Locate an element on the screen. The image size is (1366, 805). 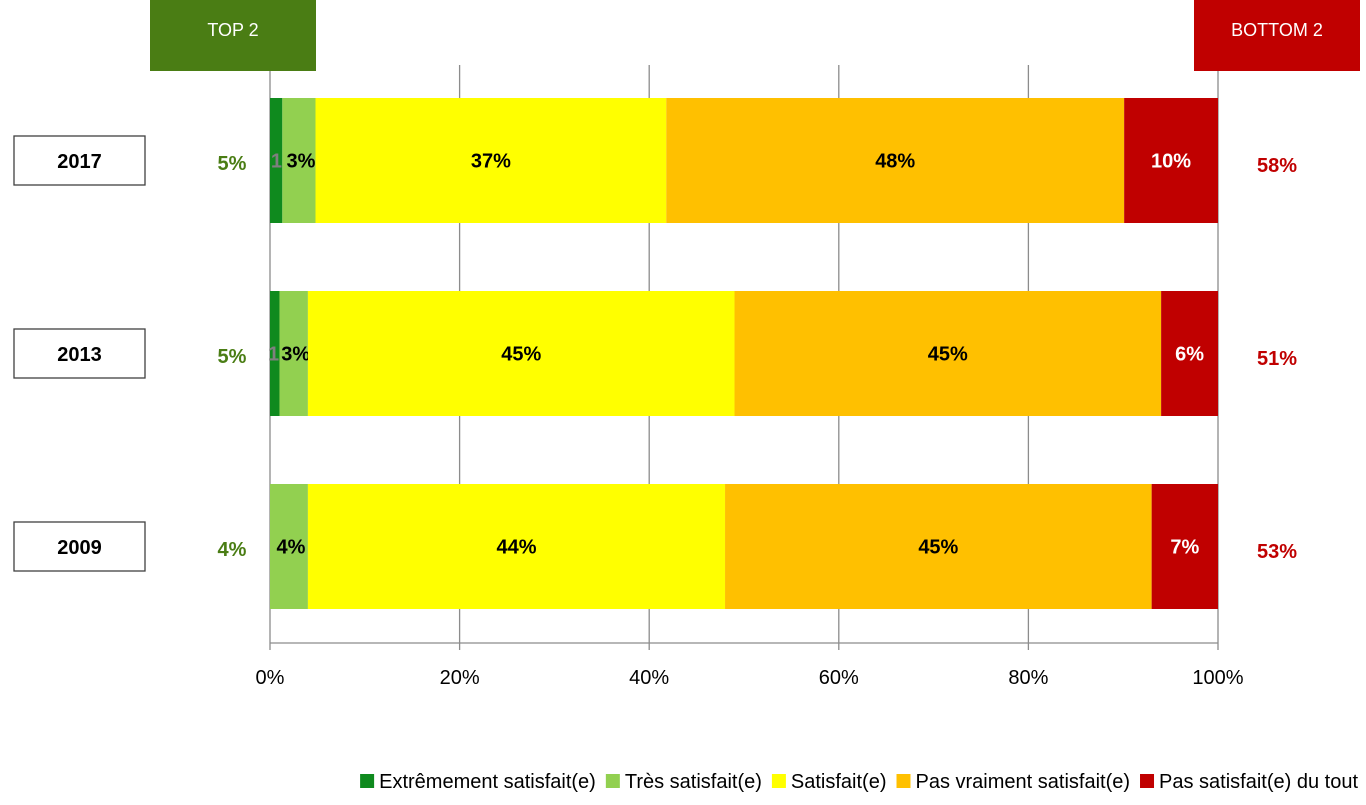
bottom2-value: 58% is located at coordinates (1277, 166).